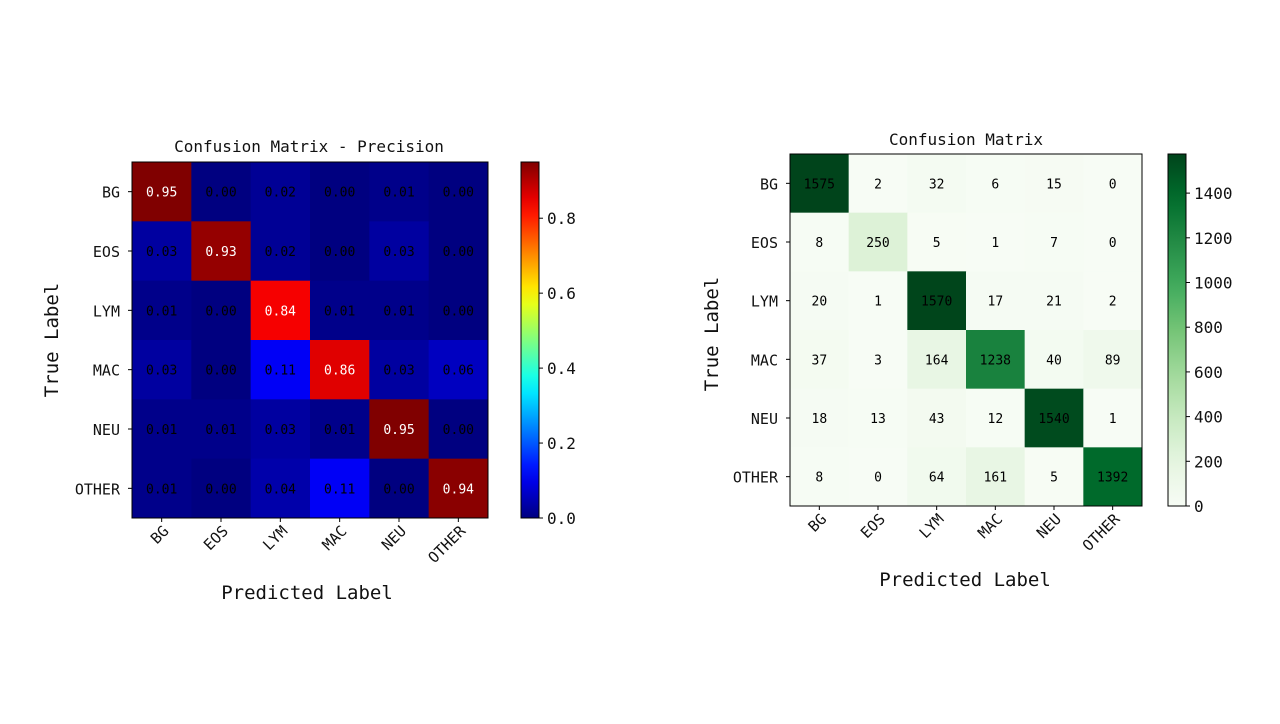 The image size is (1280, 724). I want to click on cell-value-label: 0.95, so click(398, 430).